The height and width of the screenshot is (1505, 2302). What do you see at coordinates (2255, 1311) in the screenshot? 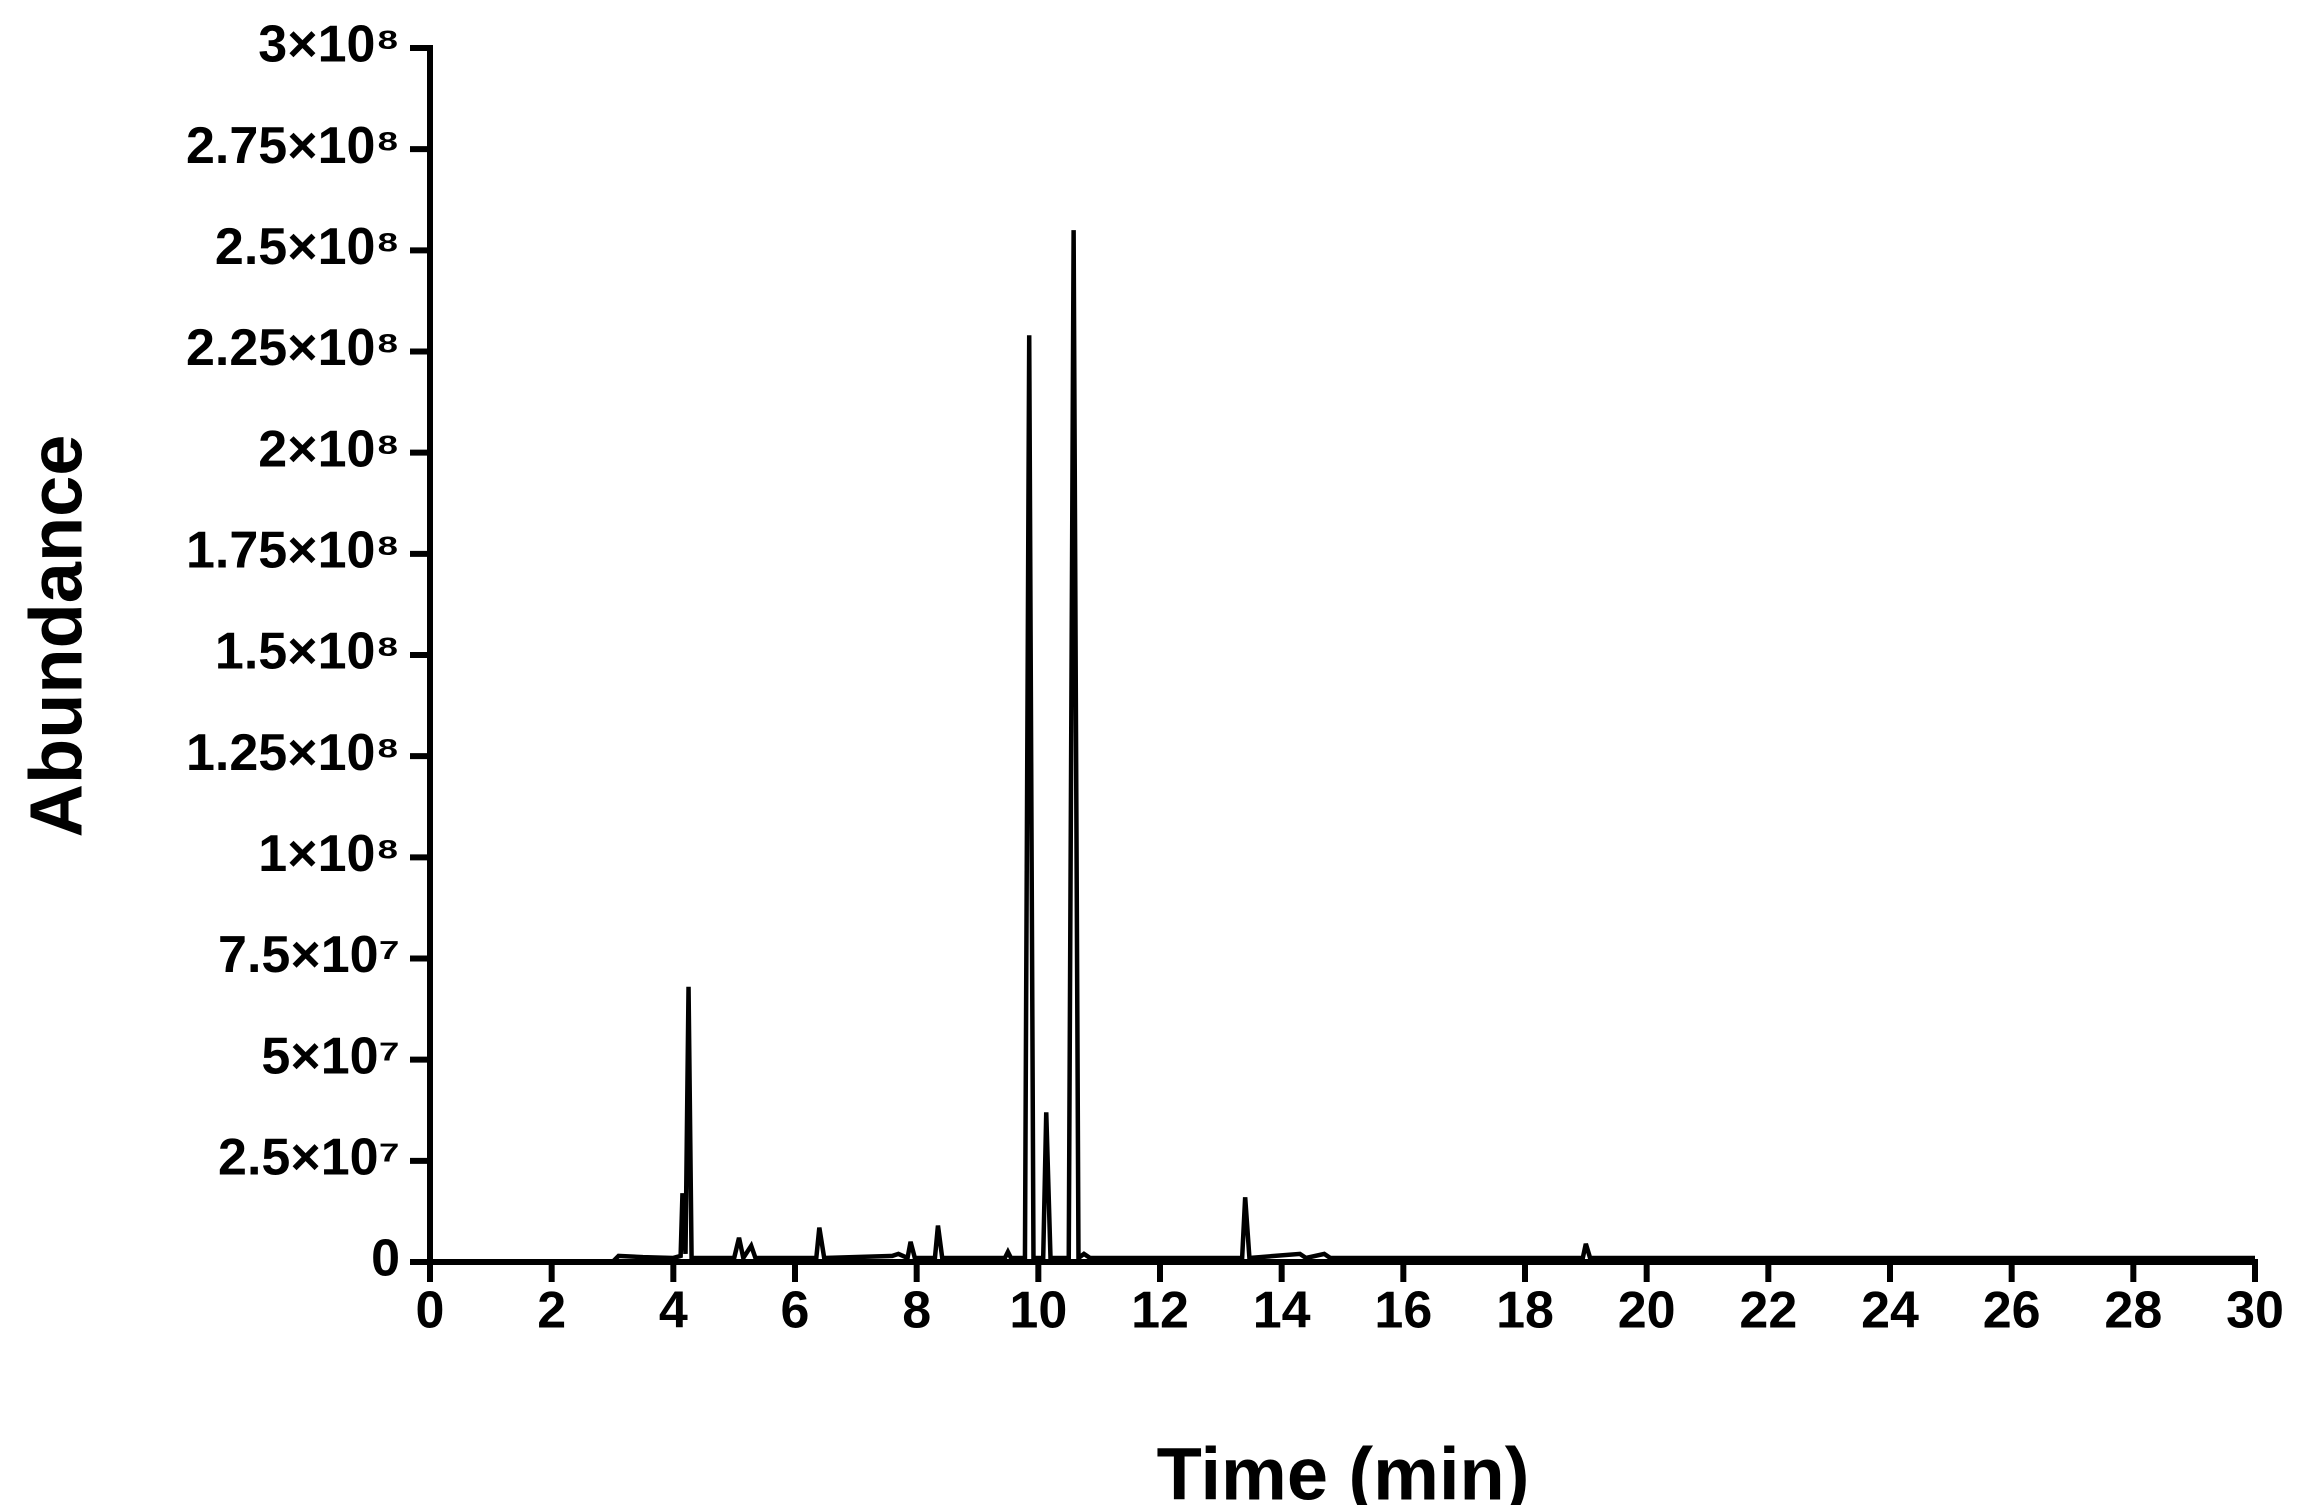
I see `x-tick-label: 30` at bounding box center [2255, 1311].